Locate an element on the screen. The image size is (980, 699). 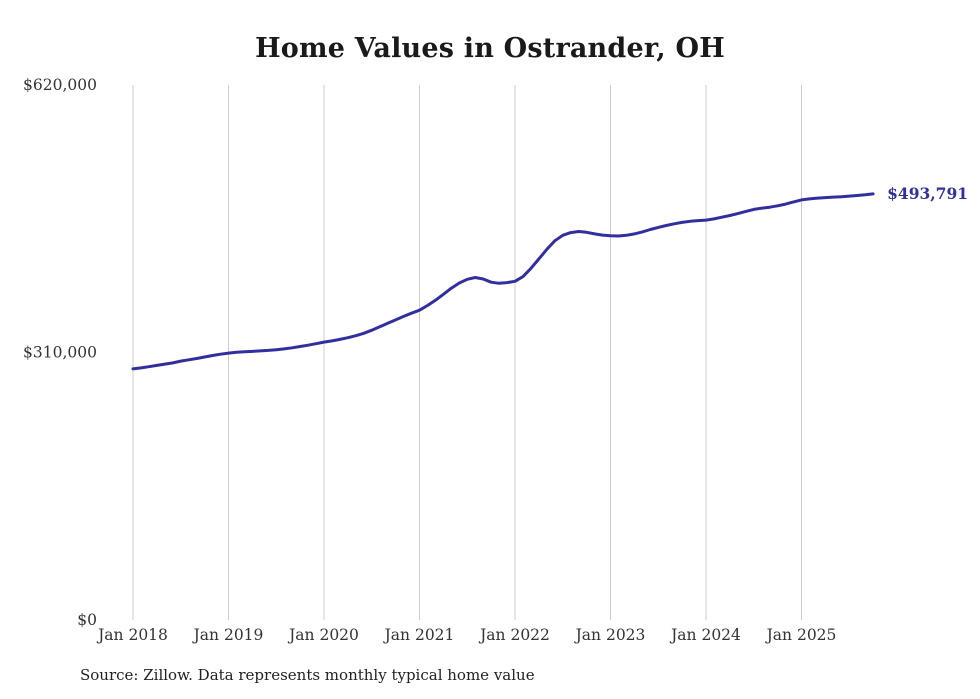
x-tick-label: Jan 2022 is located at coordinates (514, 635).